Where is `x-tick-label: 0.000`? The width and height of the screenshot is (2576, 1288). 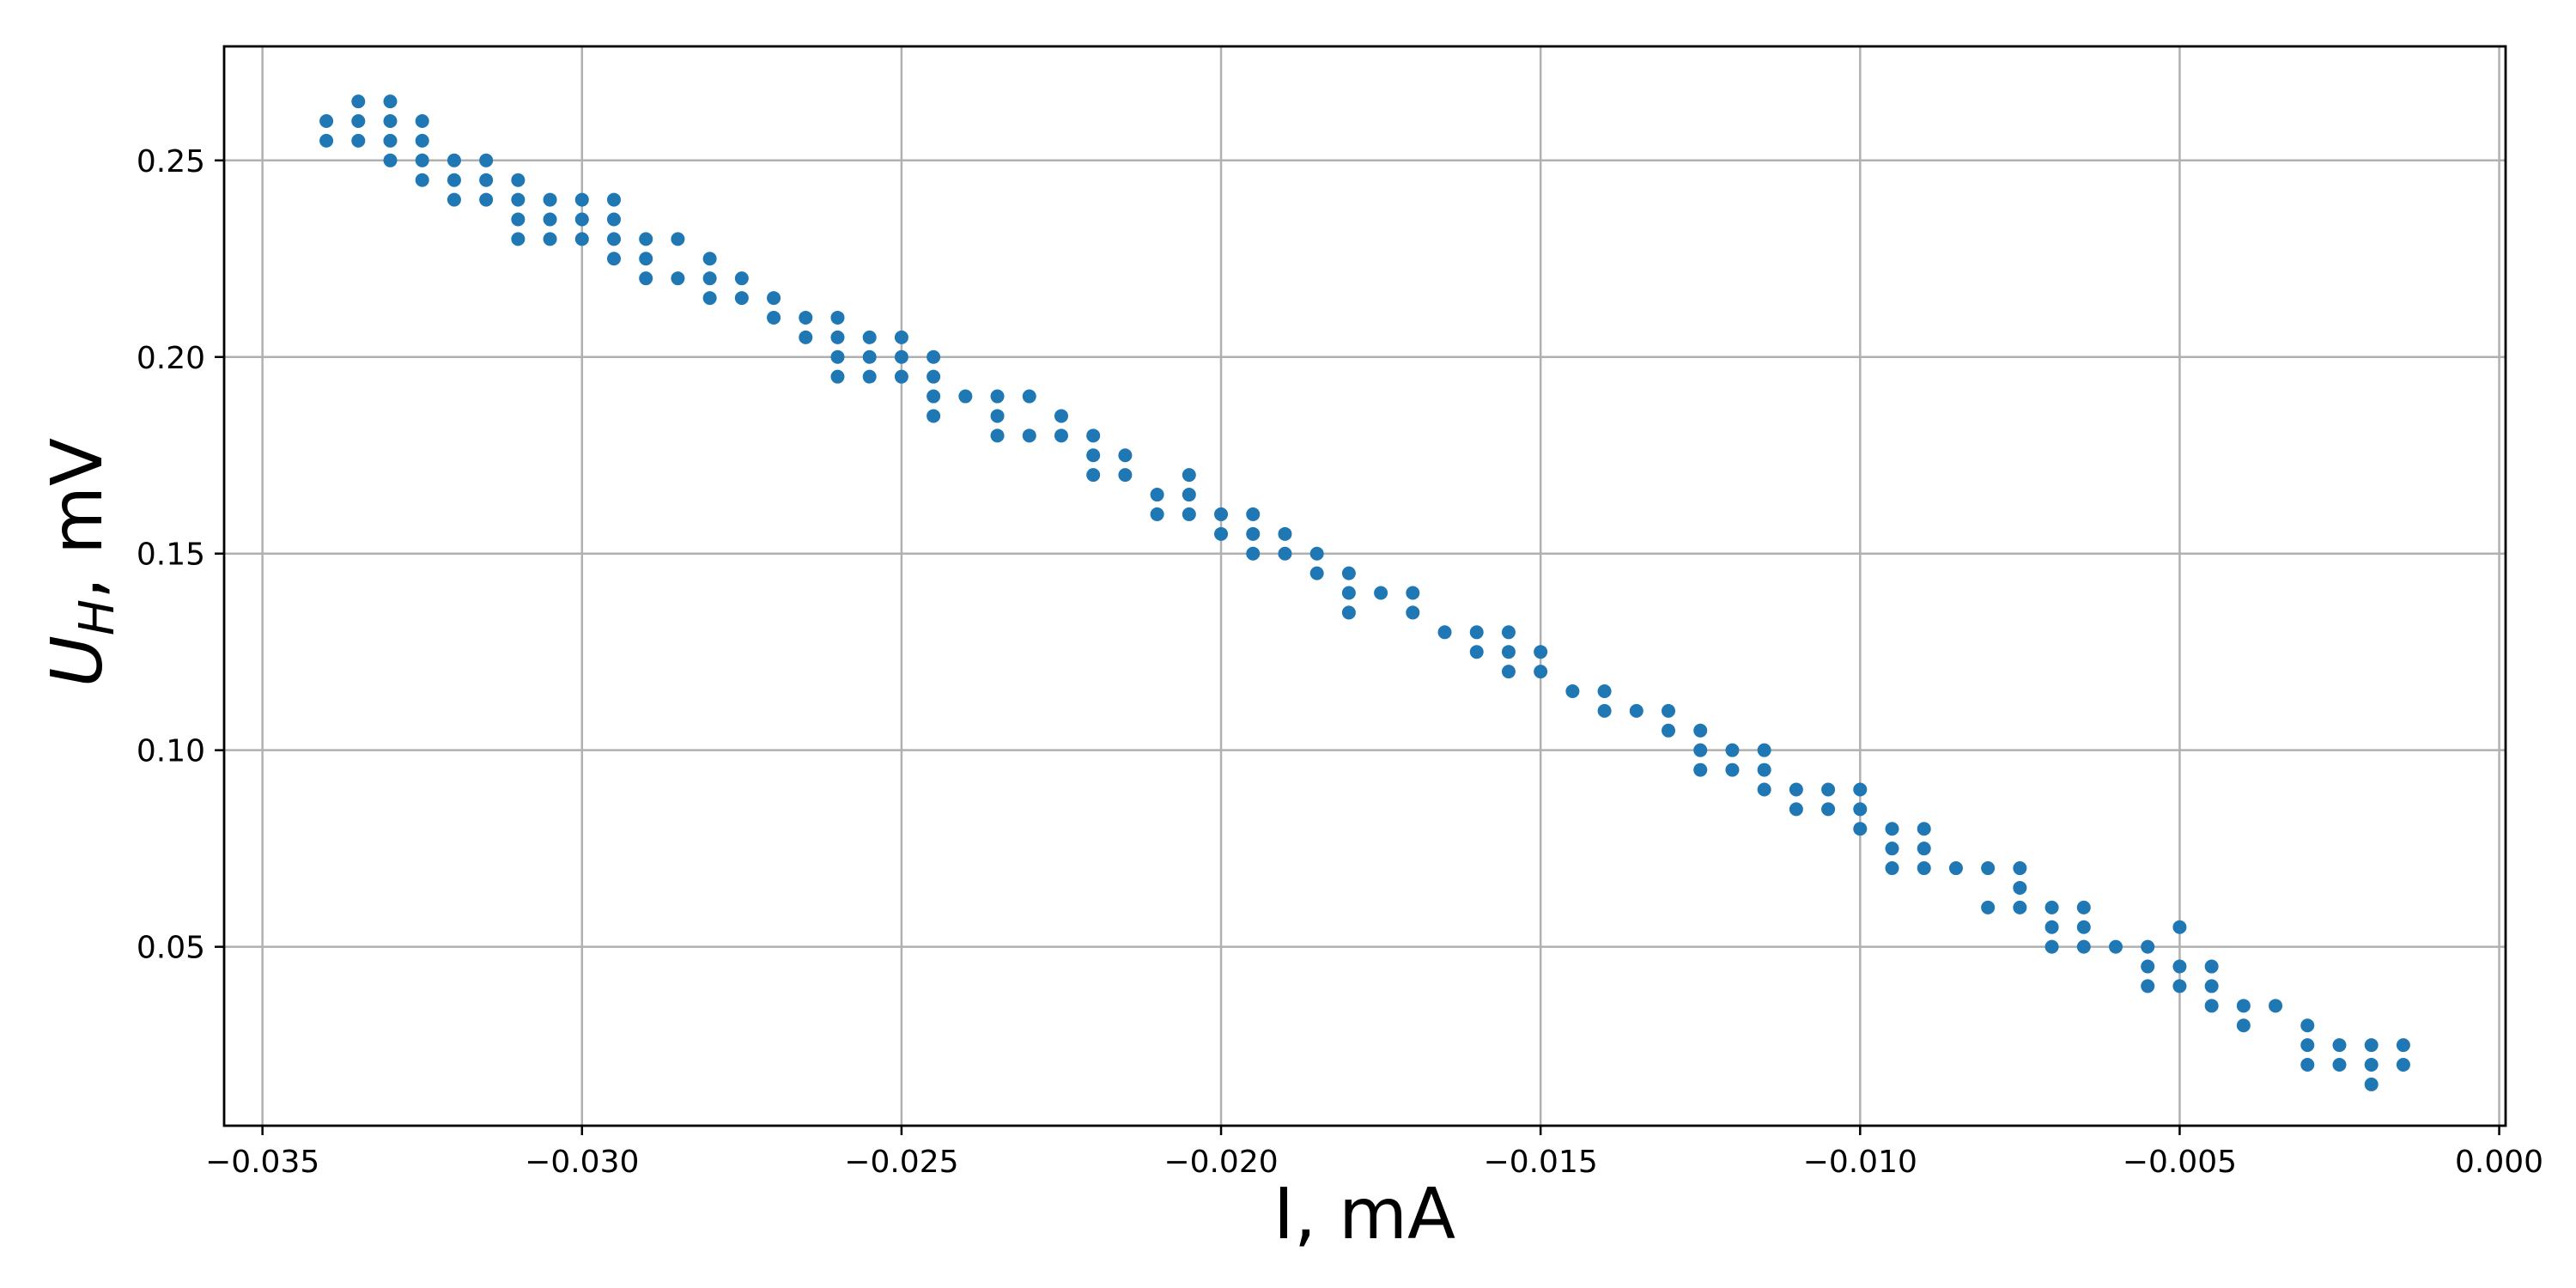 x-tick-label: 0.000 is located at coordinates (2499, 1162).